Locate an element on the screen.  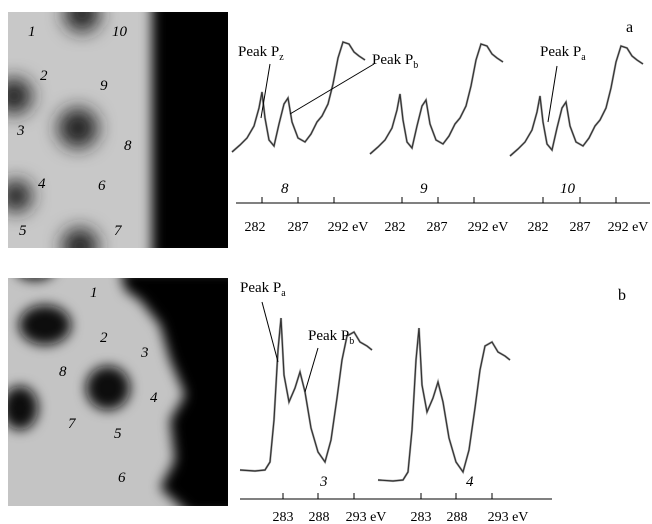
panel-letter: a is located at coordinates (629, 27).